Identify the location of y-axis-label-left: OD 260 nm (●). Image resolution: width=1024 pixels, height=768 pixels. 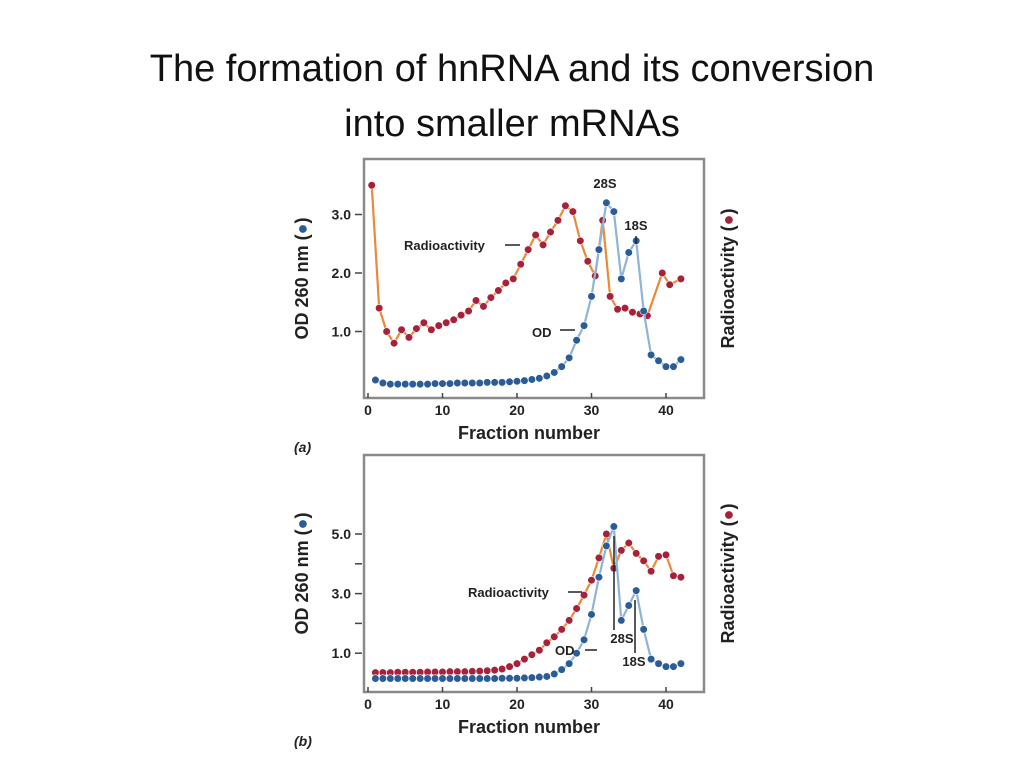
(302, 279).